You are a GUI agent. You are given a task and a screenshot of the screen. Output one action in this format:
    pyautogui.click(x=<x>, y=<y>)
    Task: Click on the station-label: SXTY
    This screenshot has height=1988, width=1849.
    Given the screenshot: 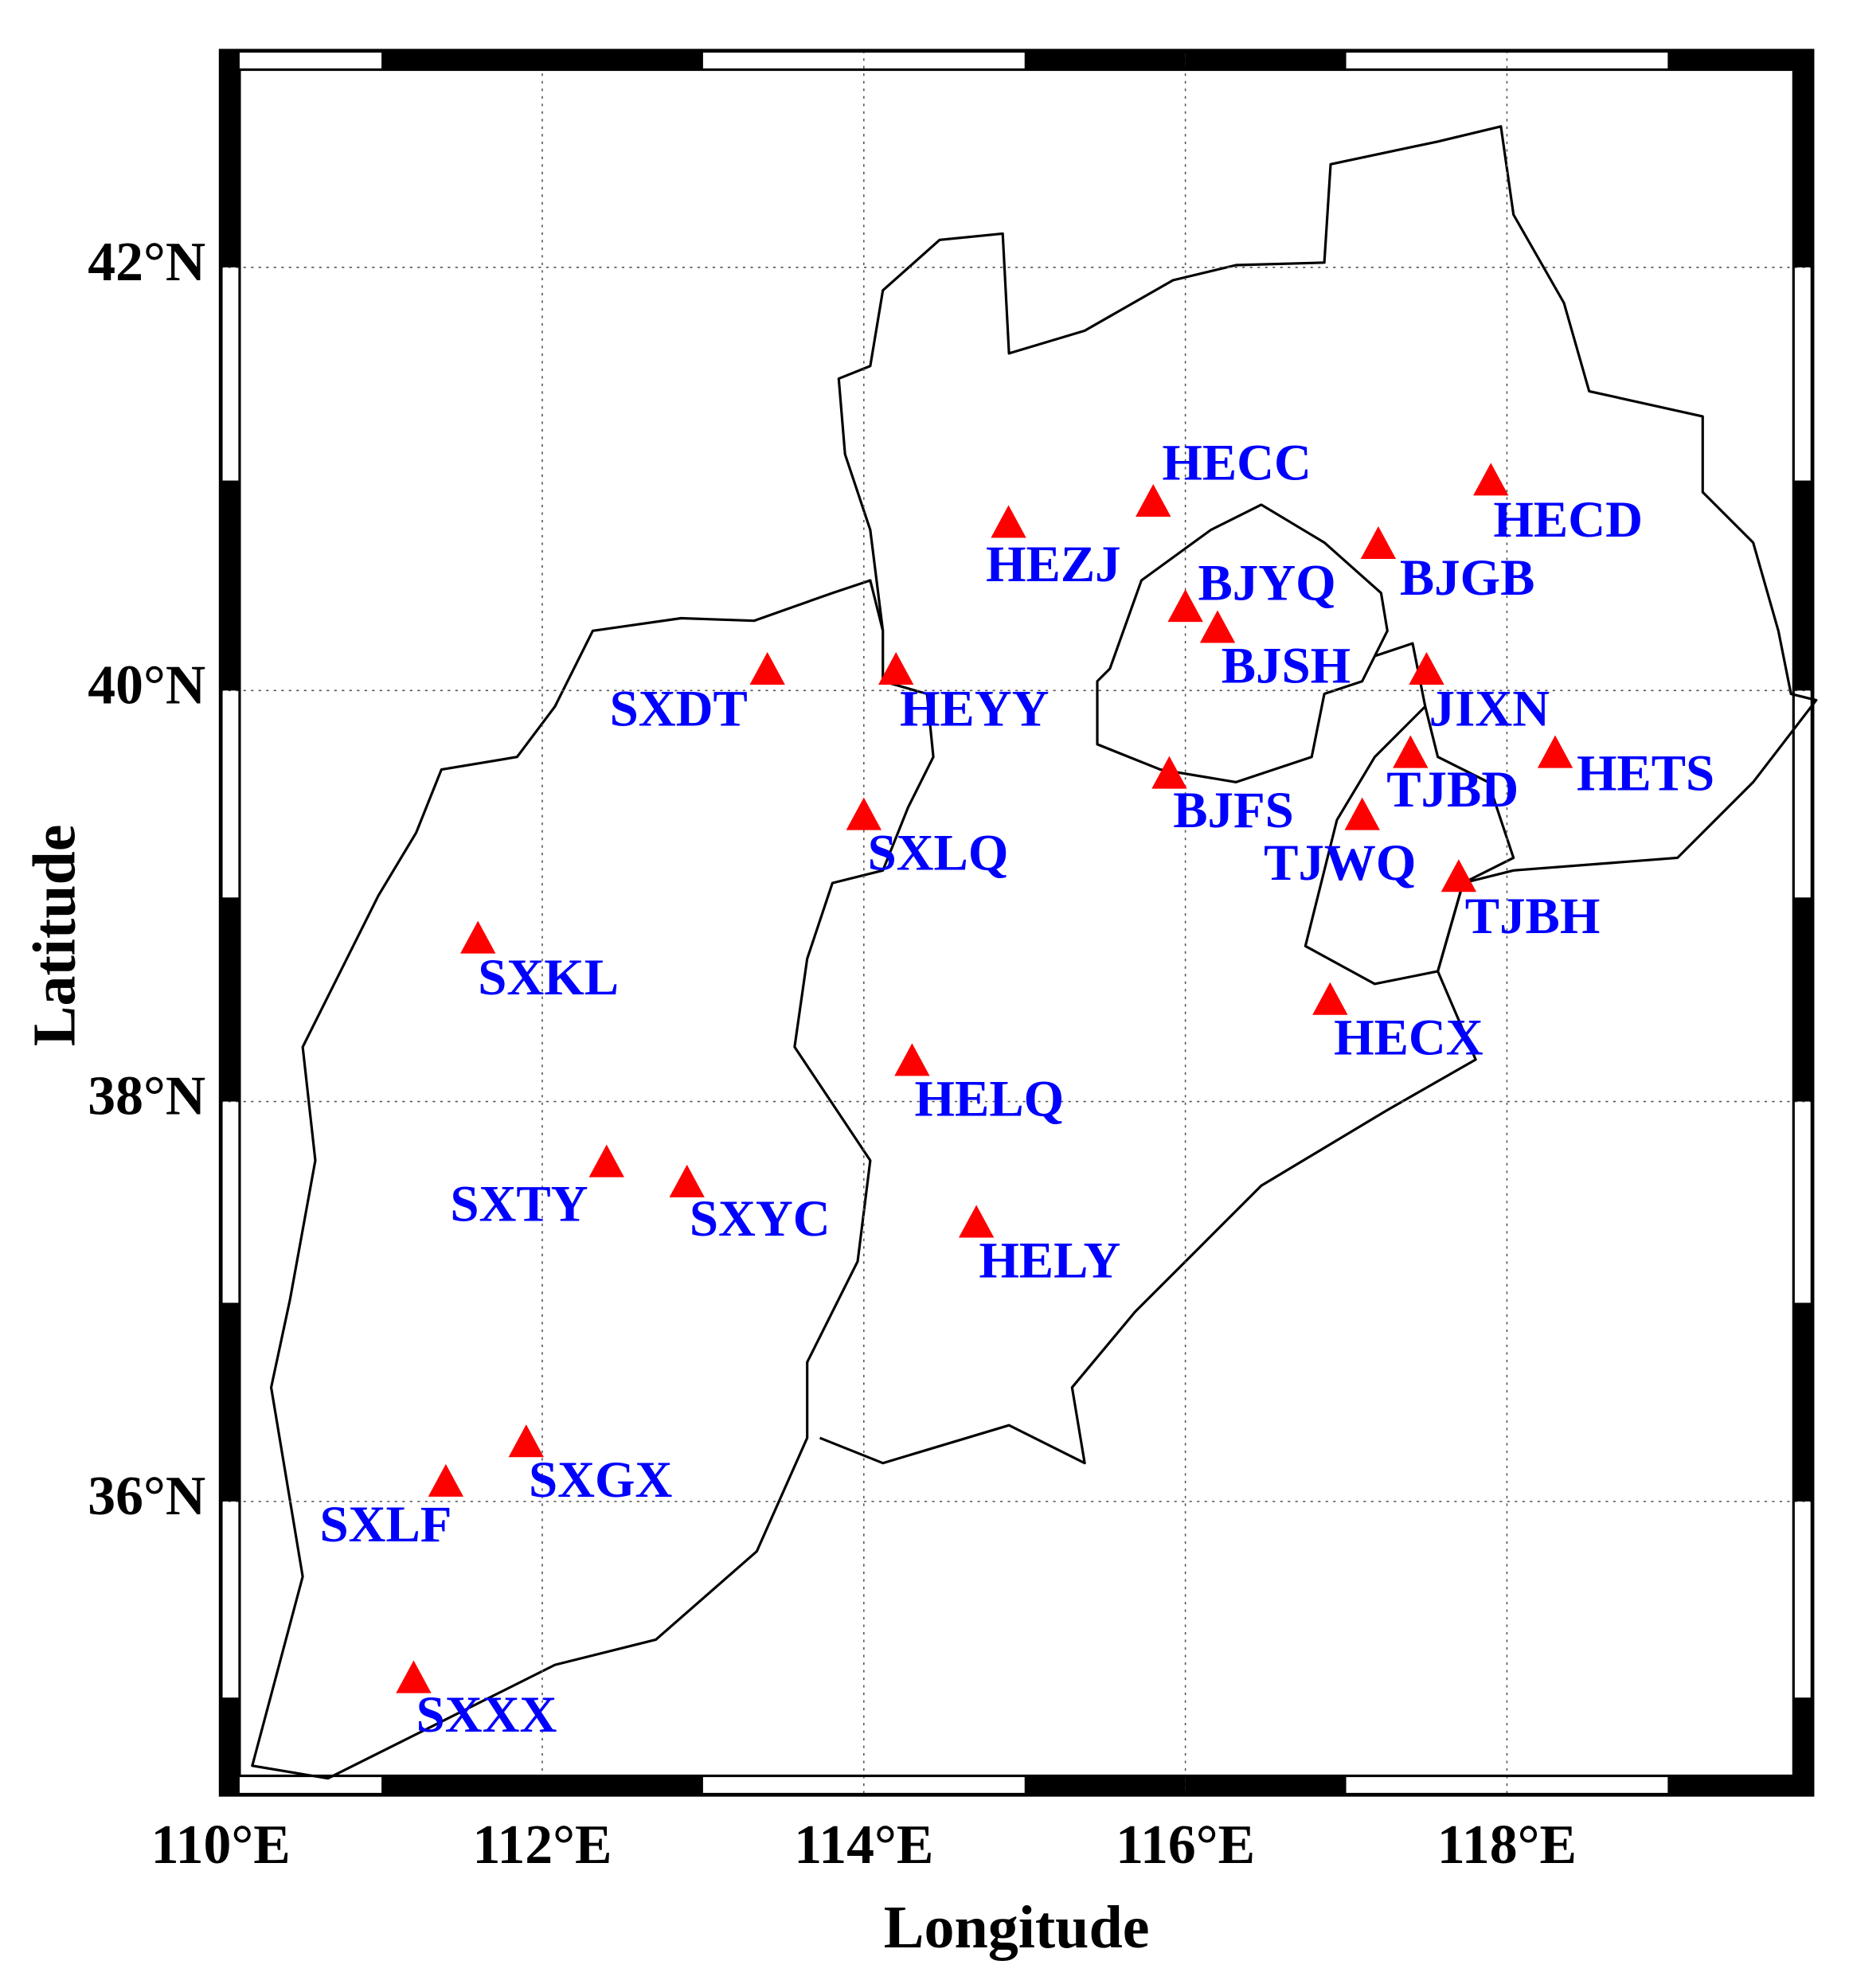 What is the action you would take?
    pyautogui.click(x=519, y=1203)
    